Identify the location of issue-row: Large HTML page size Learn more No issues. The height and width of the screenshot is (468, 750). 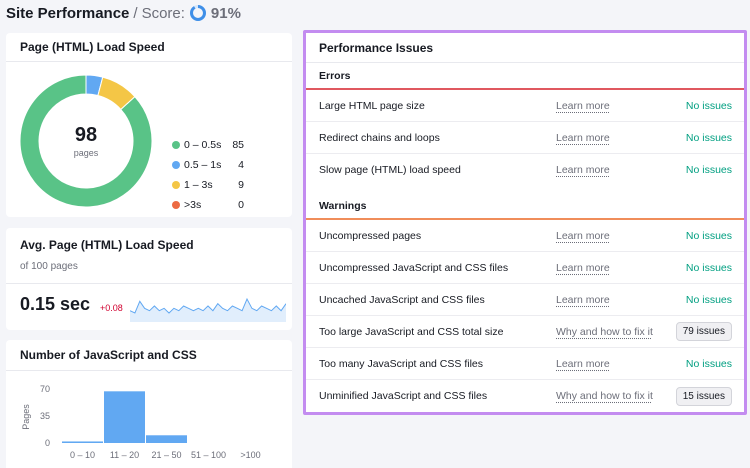
(525, 106).